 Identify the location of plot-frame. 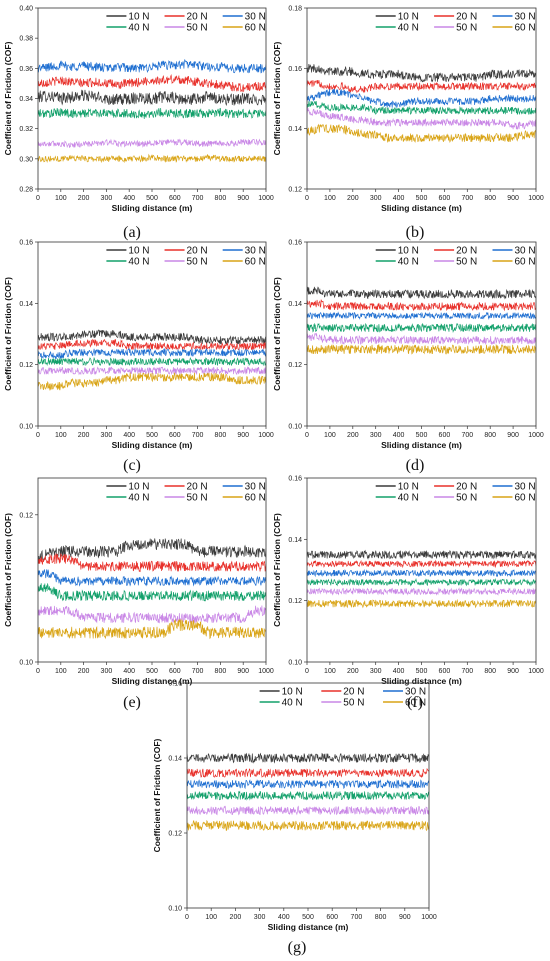
(421, 334).